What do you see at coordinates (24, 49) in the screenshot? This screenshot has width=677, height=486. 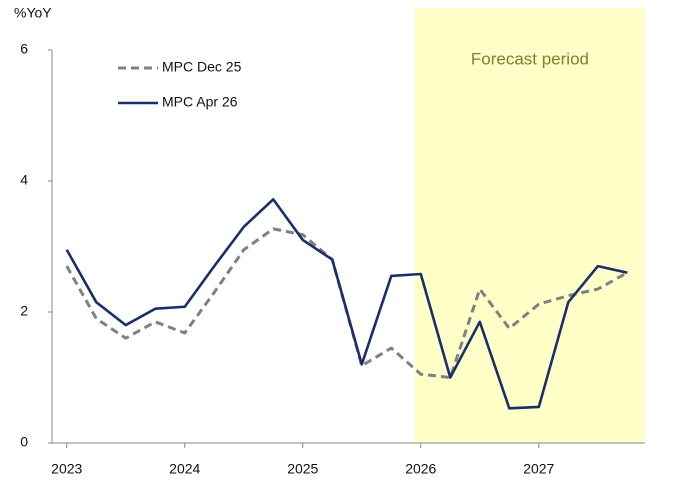 I see `y-tick-label: 6` at bounding box center [24, 49].